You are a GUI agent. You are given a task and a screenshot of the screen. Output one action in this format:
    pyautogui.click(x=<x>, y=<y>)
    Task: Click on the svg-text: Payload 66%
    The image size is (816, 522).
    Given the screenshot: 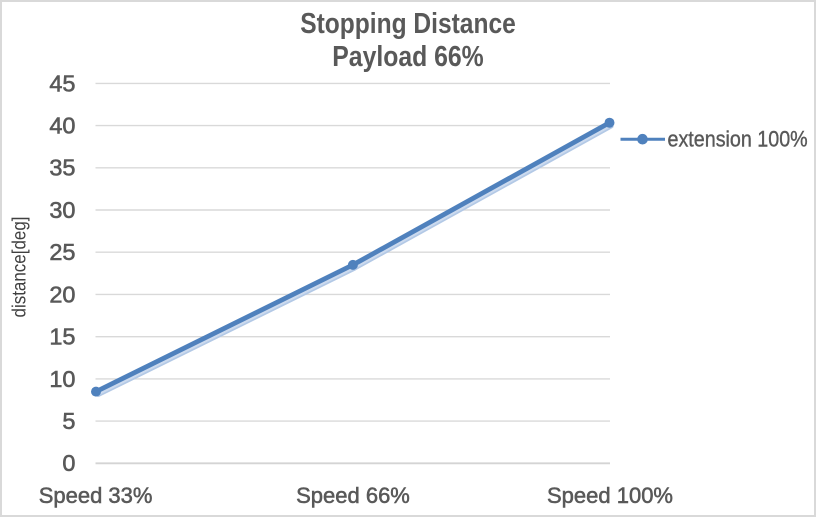 What is the action you would take?
    pyautogui.click(x=408, y=57)
    